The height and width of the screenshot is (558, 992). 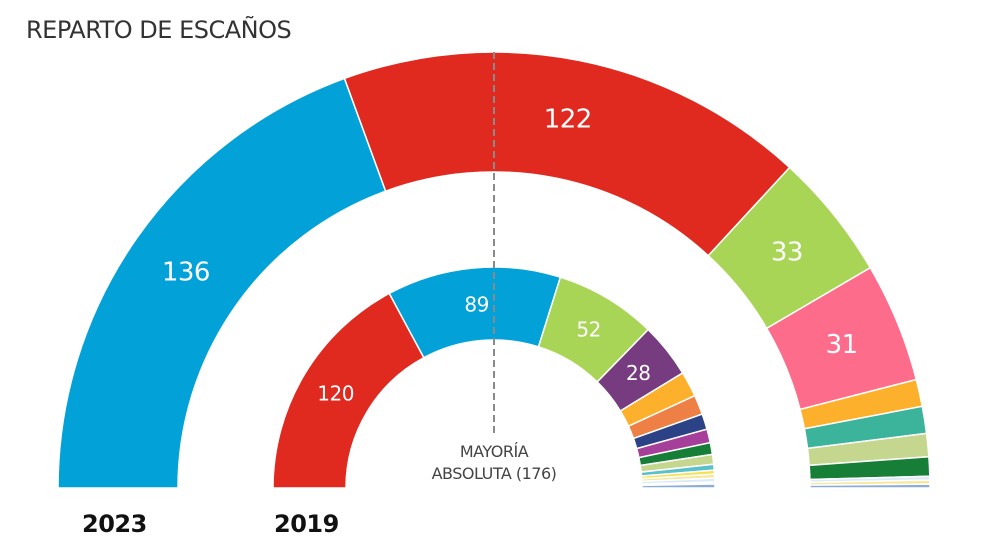 What do you see at coordinates (476, 304) in the screenshot?
I see `segment-label-2019-1: 89` at bounding box center [476, 304].